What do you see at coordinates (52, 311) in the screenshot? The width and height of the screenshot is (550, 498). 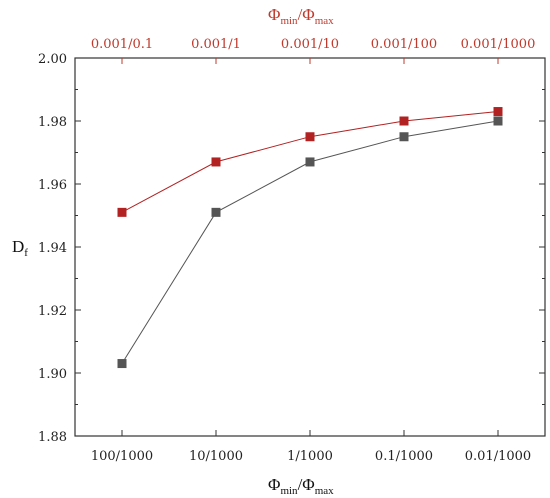 I see `y-tick-label: 1.92` at bounding box center [52, 311].